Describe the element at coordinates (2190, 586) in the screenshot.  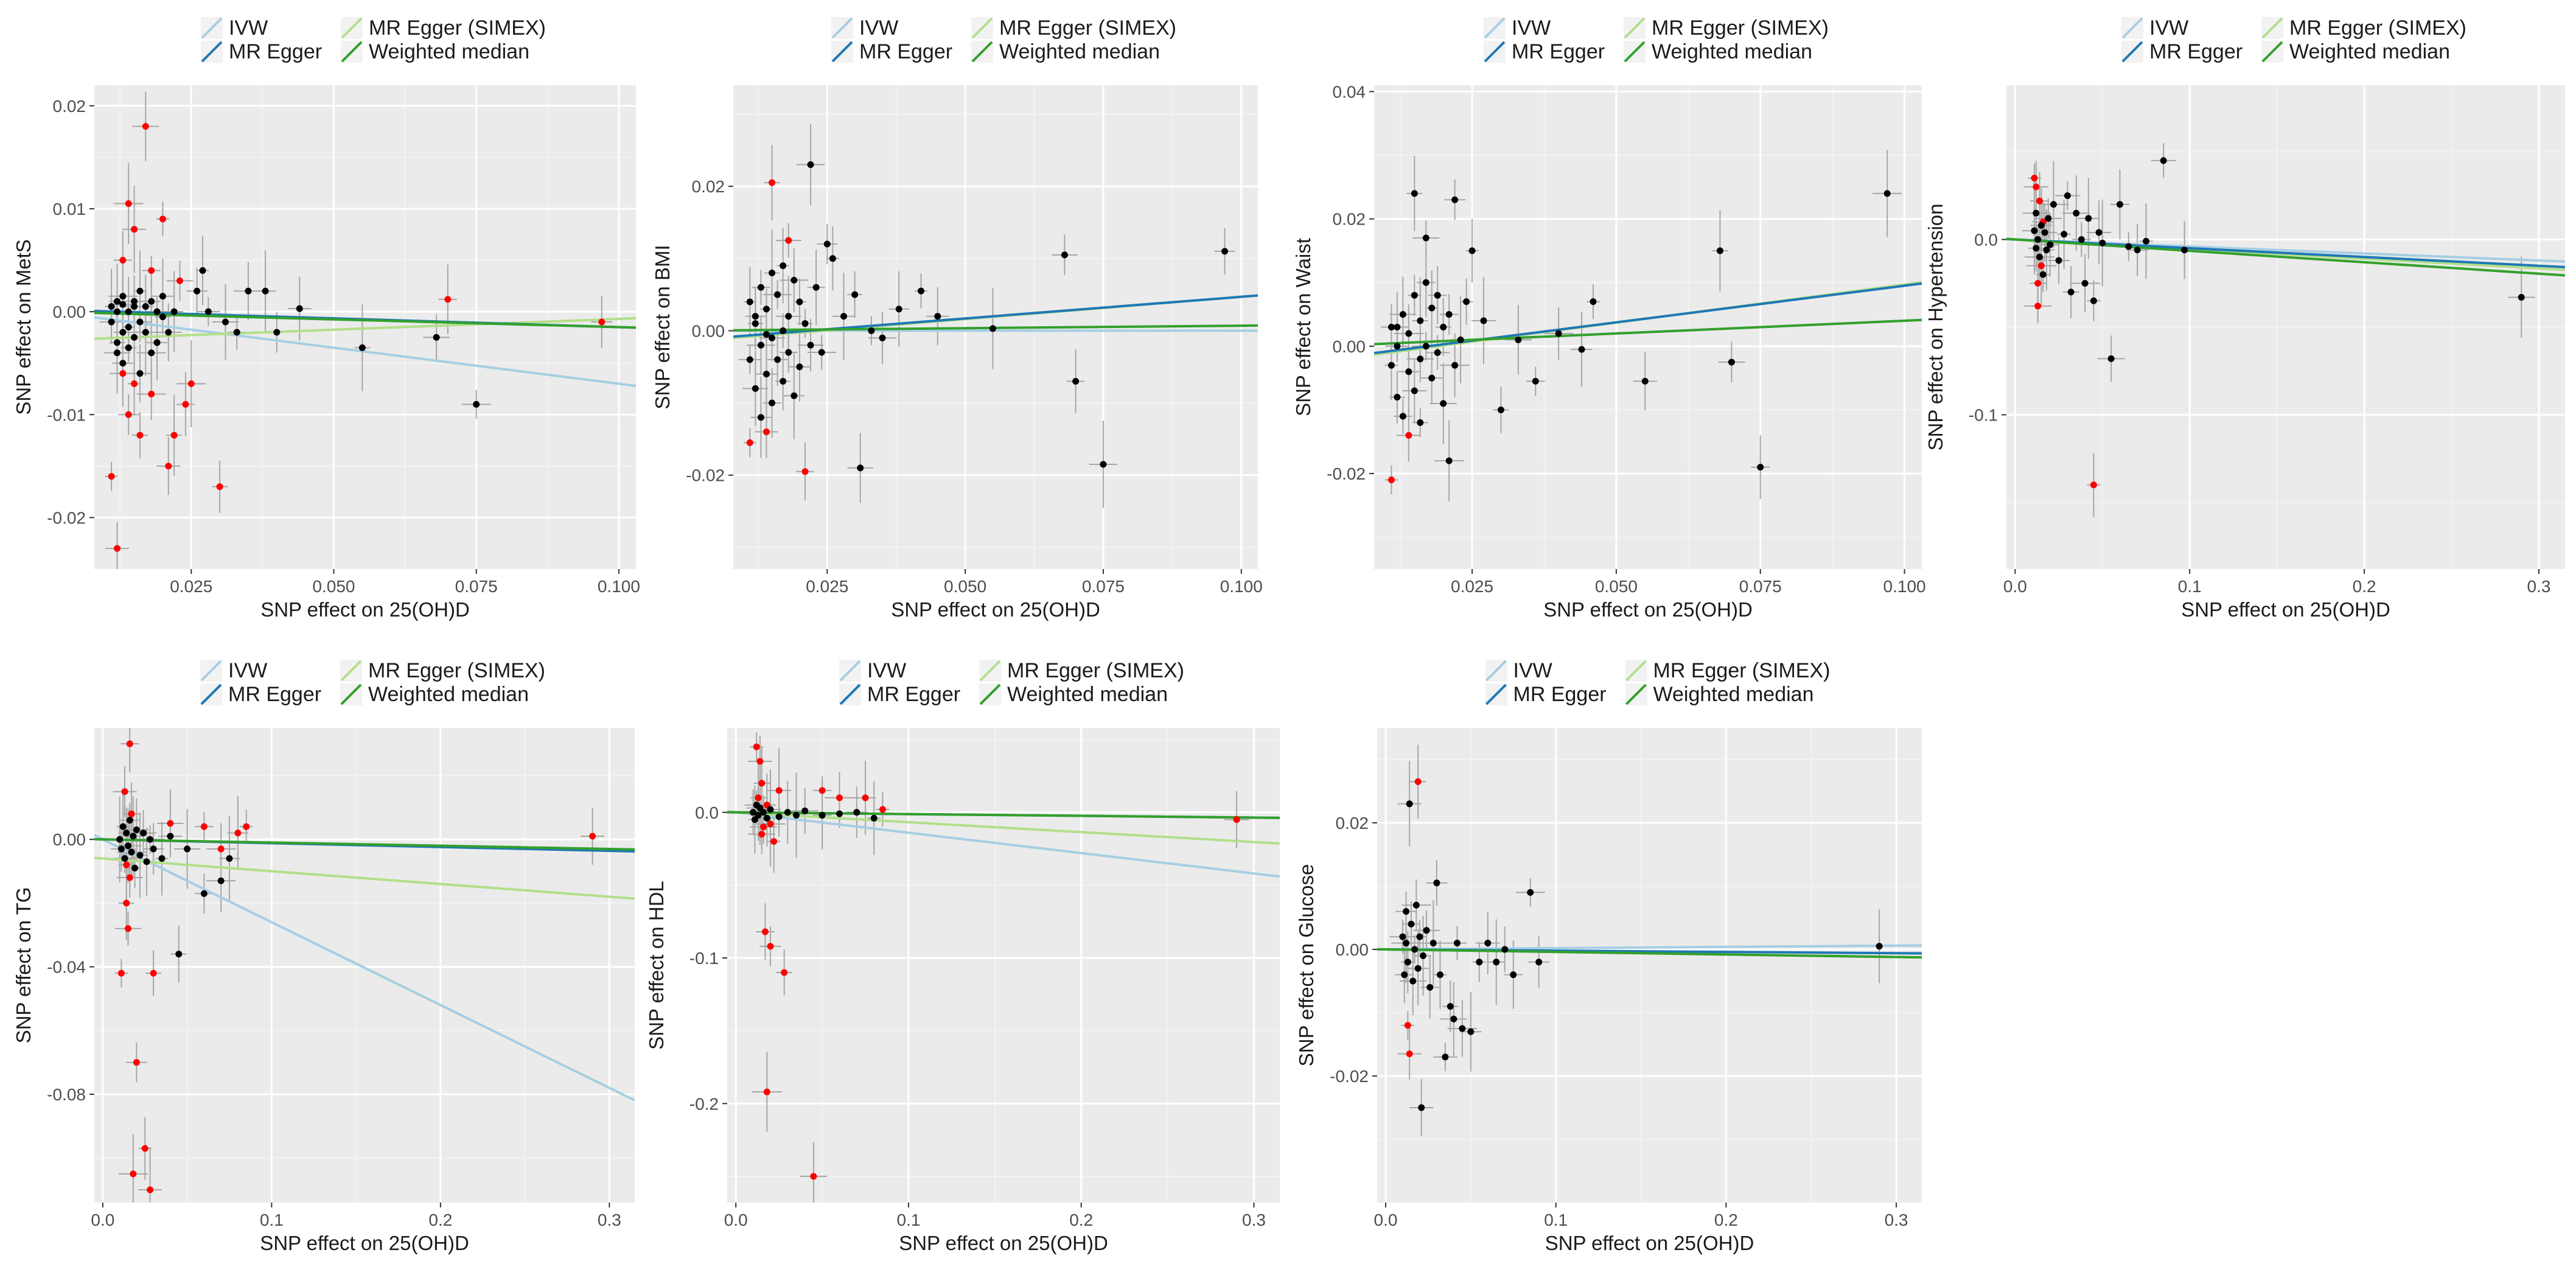
I see `x-tick-label: 0.1` at that location.